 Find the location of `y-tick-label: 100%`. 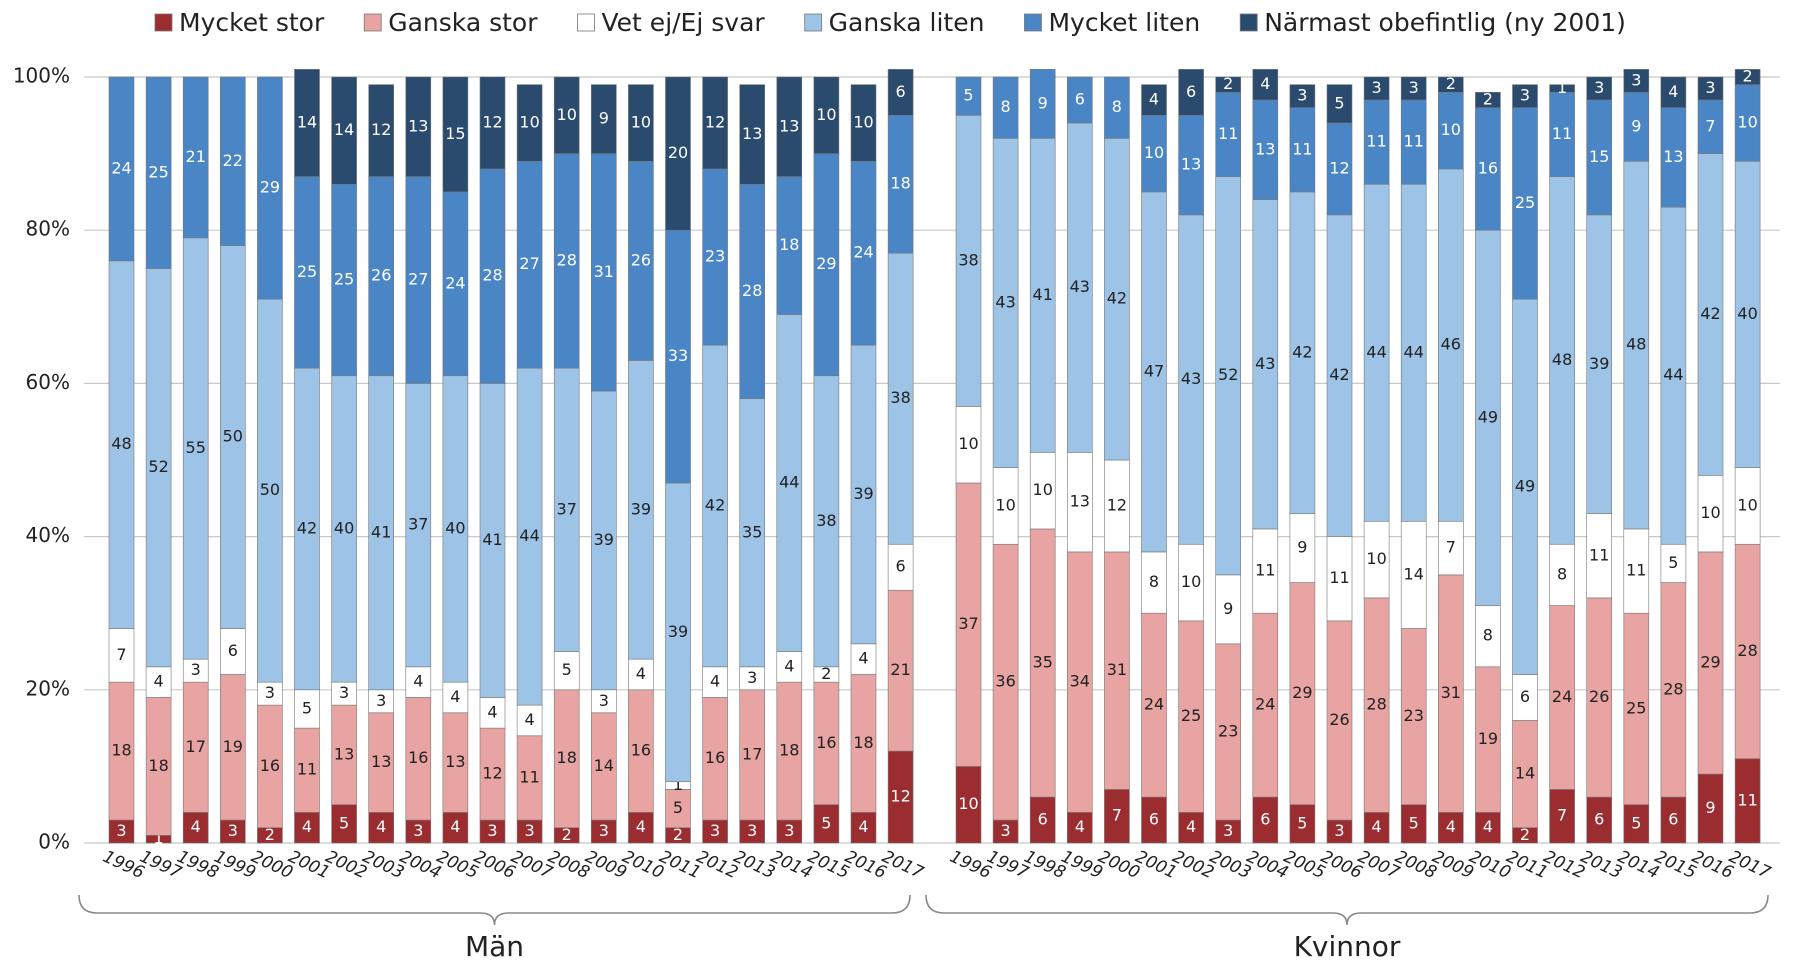

y-tick-label: 100% is located at coordinates (41, 76).